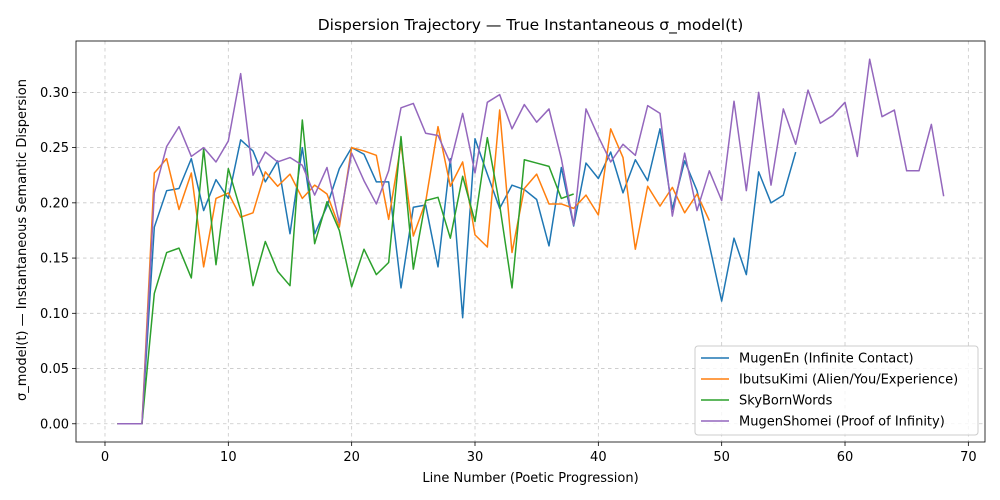 This screenshot has width=1000, height=500. What do you see at coordinates (54, 203) in the screenshot?
I see `y-tick-label: 0.20` at bounding box center [54, 203].